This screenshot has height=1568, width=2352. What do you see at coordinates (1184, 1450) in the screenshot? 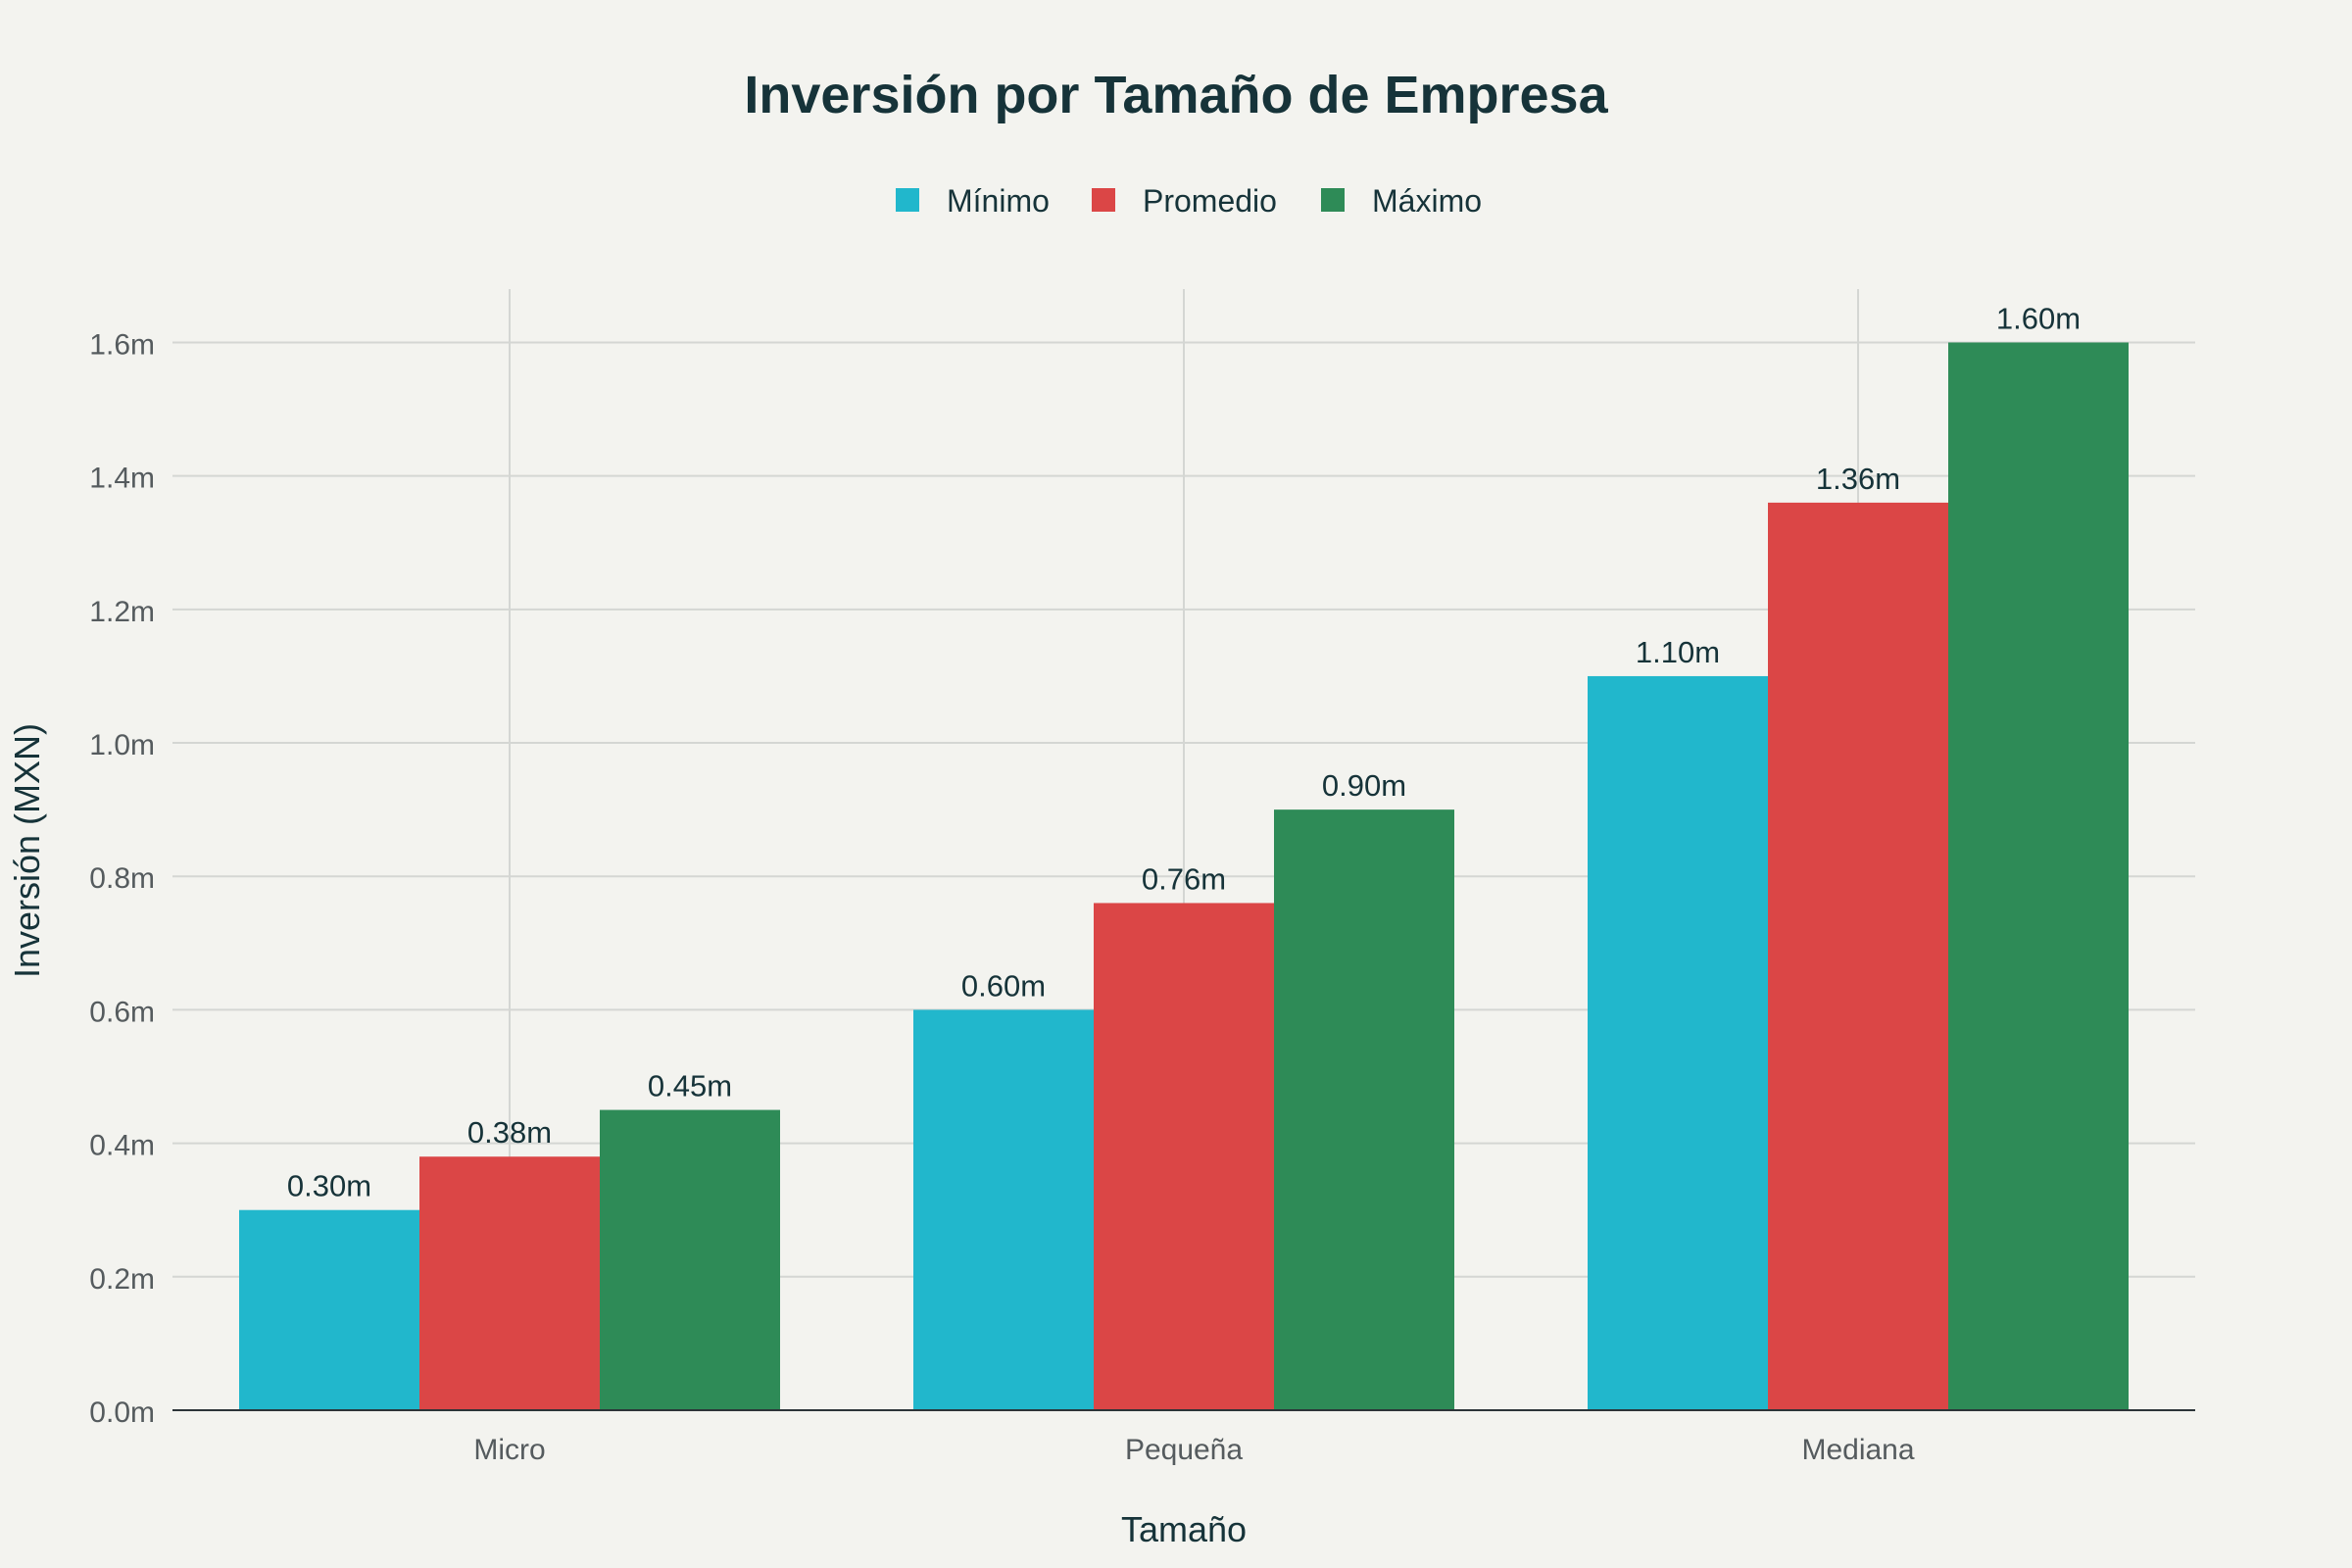
I see `x-tick-label: Pequeña` at bounding box center [1184, 1450].